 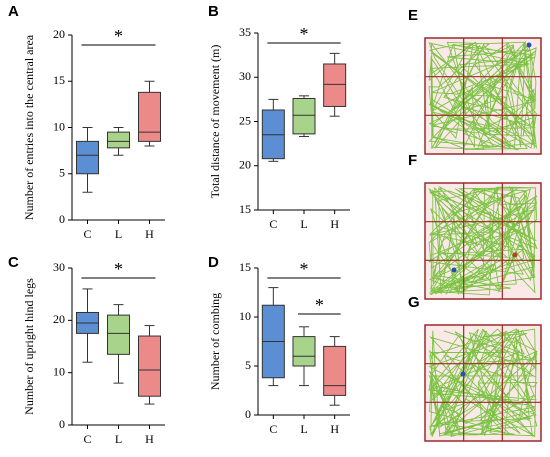 I want to click on panel-label: G, so click(x=414, y=302).